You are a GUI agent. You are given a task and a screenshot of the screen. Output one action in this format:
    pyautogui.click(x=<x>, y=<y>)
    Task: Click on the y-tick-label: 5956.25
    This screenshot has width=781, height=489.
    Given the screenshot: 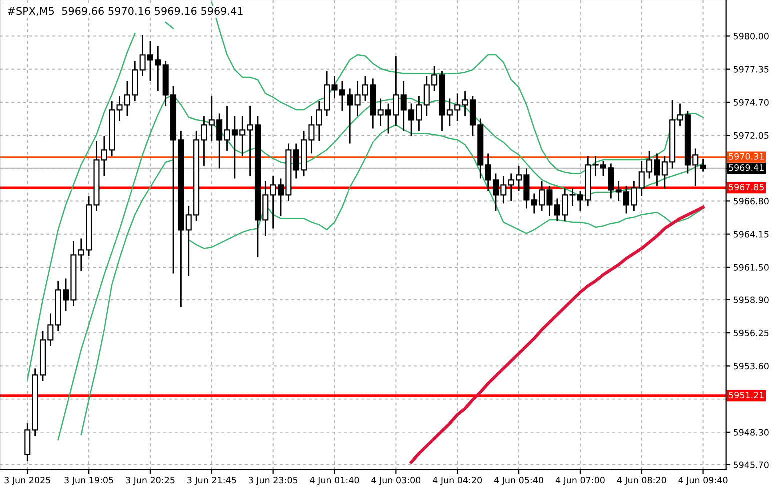 What is the action you would take?
    pyautogui.click(x=751, y=333)
    